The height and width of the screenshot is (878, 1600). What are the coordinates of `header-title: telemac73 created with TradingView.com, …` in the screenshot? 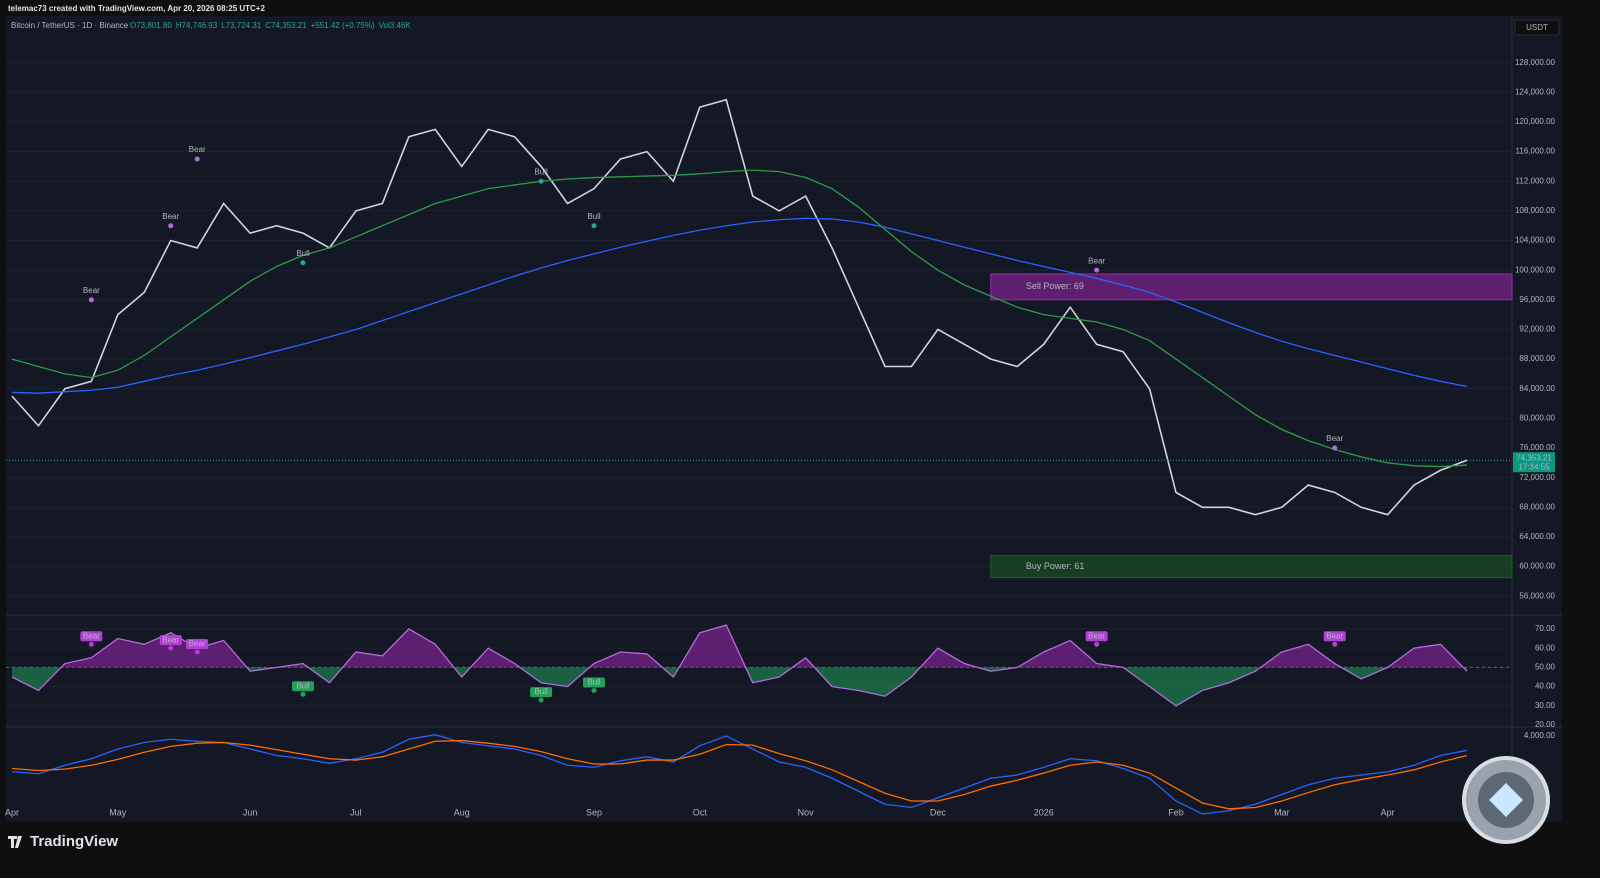 It's located at (136, 8).